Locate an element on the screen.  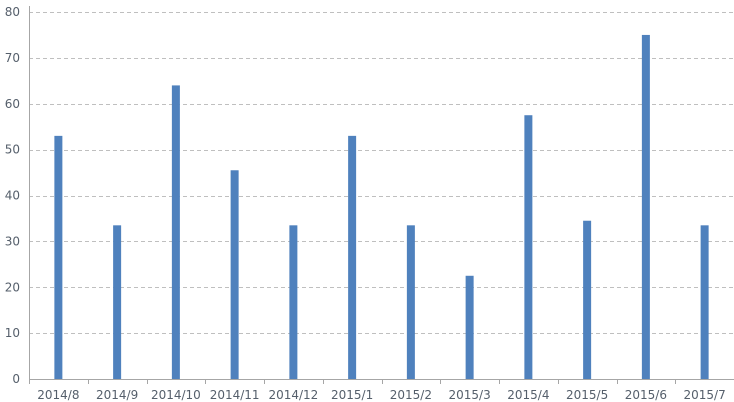
x-tick-label: 2015/5 is located at coordinates (587, 395).